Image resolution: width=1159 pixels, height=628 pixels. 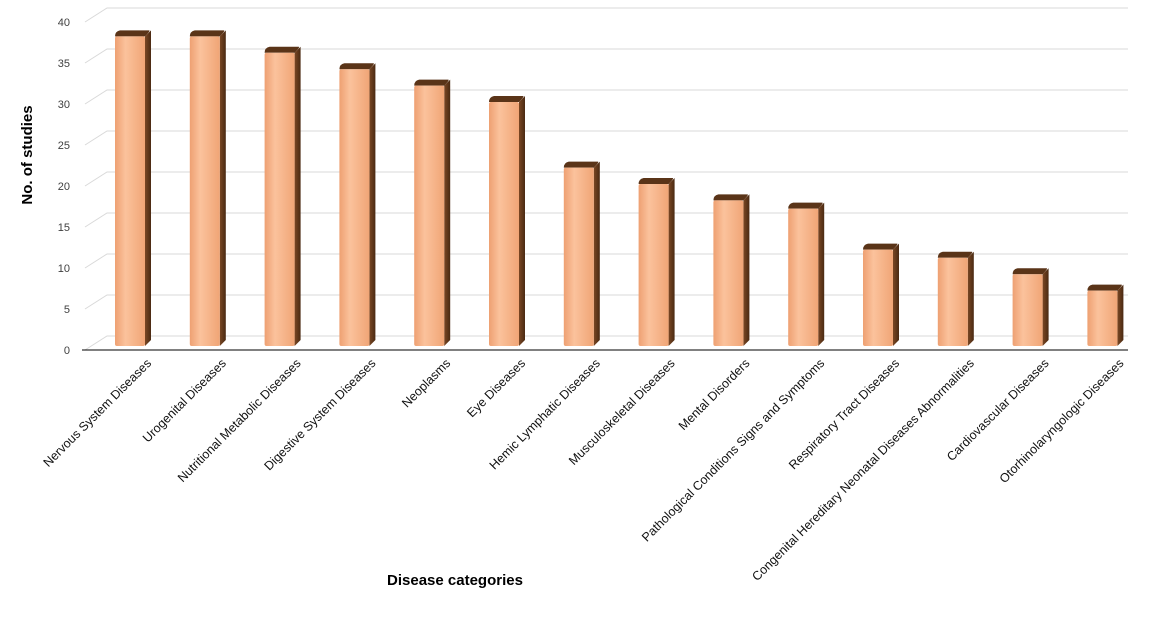 I want to click on y-axis-title: No. of studies, so click(x=27, y=154).